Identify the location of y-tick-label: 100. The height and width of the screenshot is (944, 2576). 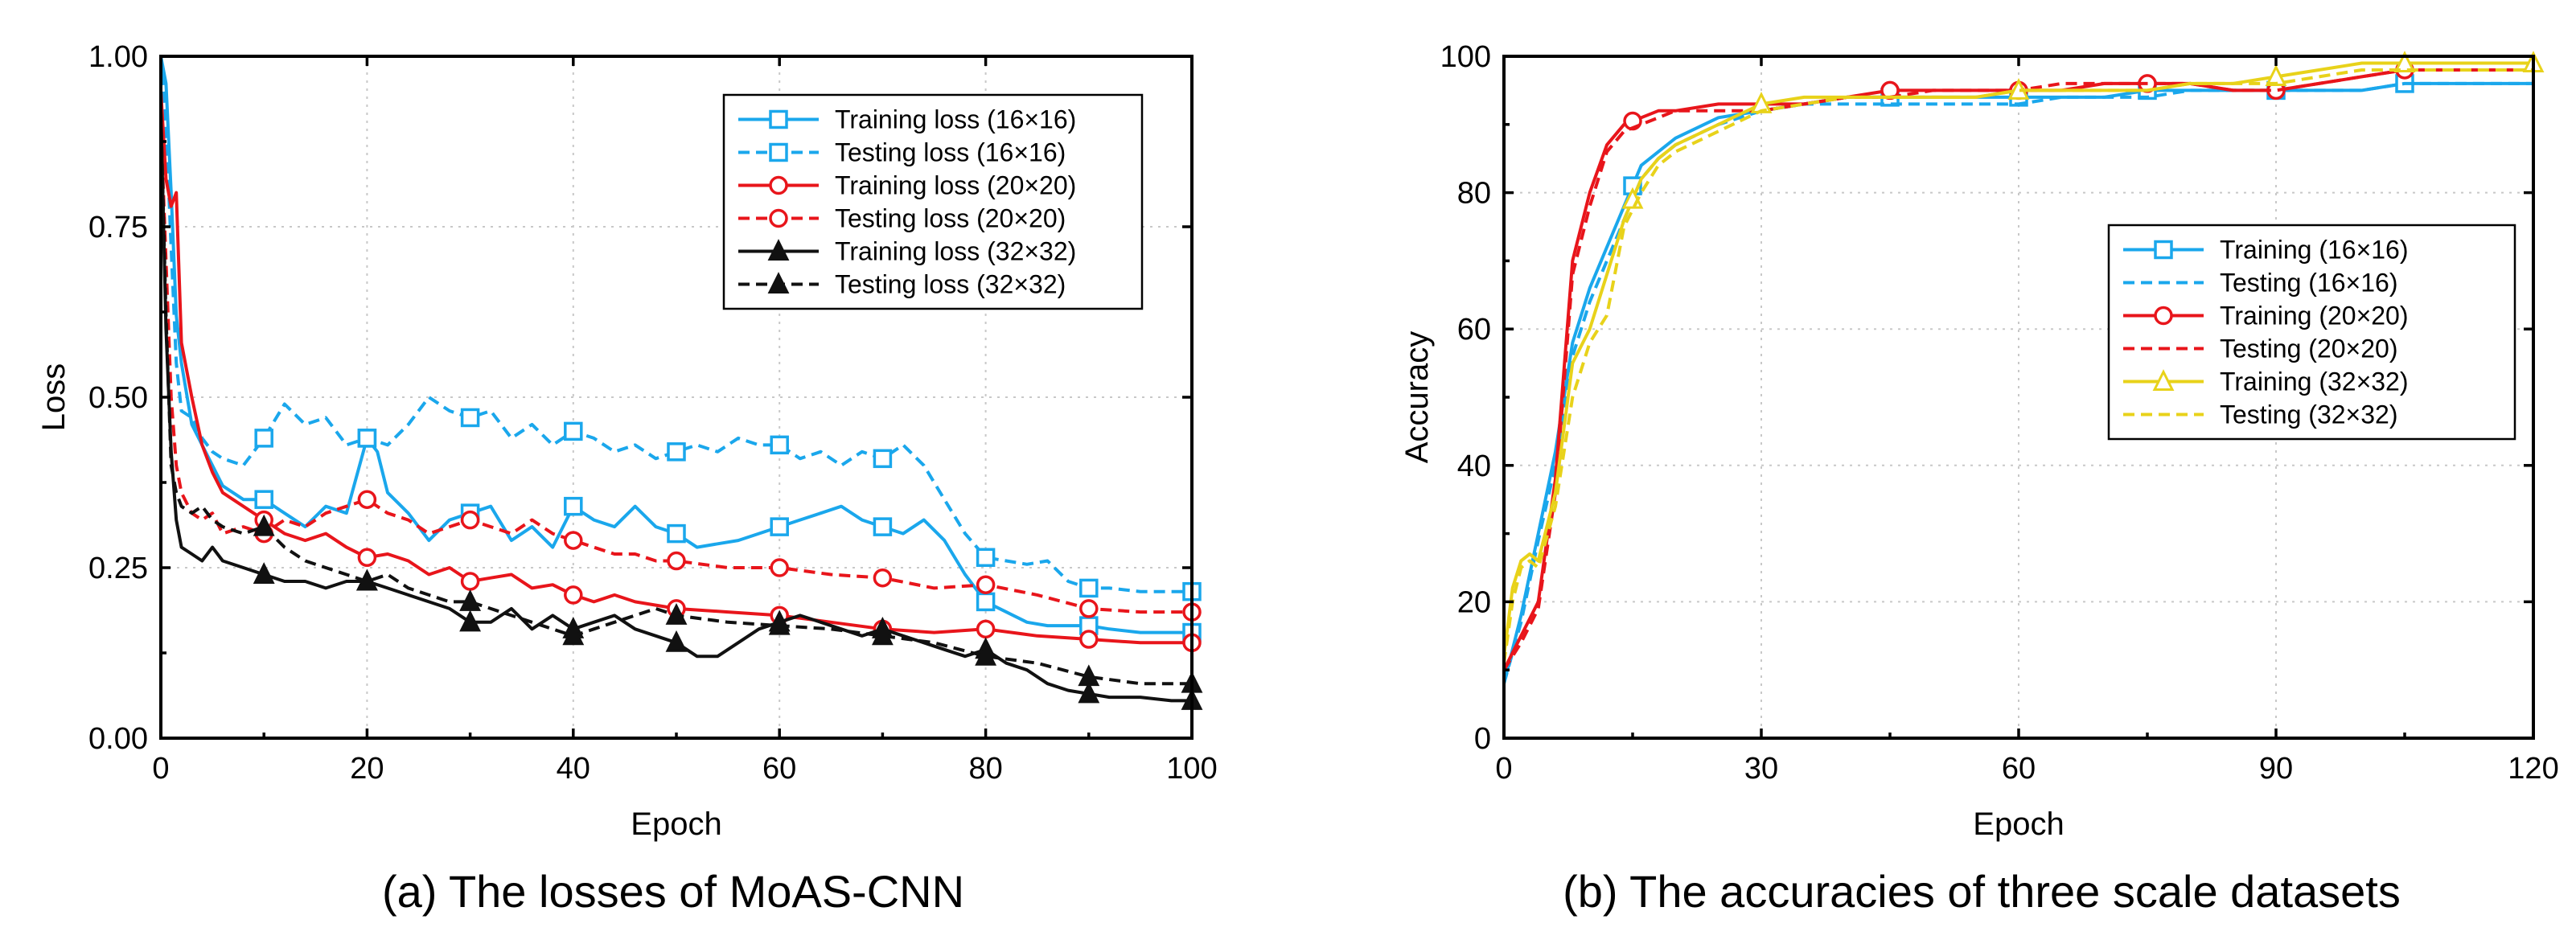
(1465, 57).